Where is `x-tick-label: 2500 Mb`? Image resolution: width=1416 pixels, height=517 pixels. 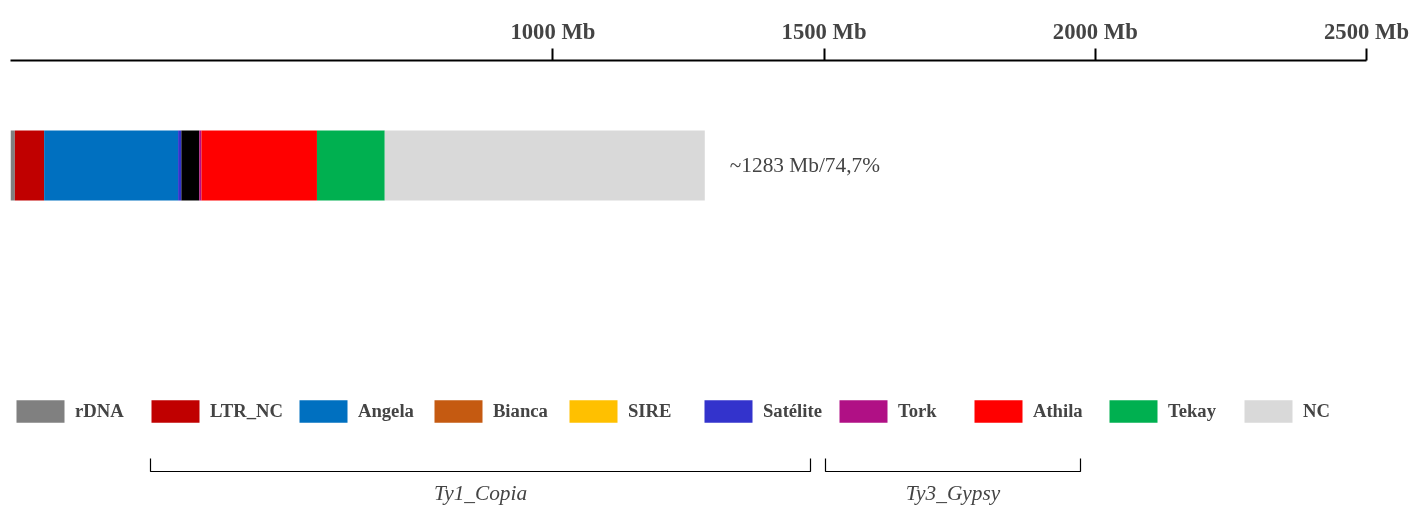 x-tick-label: 2500 Mb is located at coordinates (1366, 31).